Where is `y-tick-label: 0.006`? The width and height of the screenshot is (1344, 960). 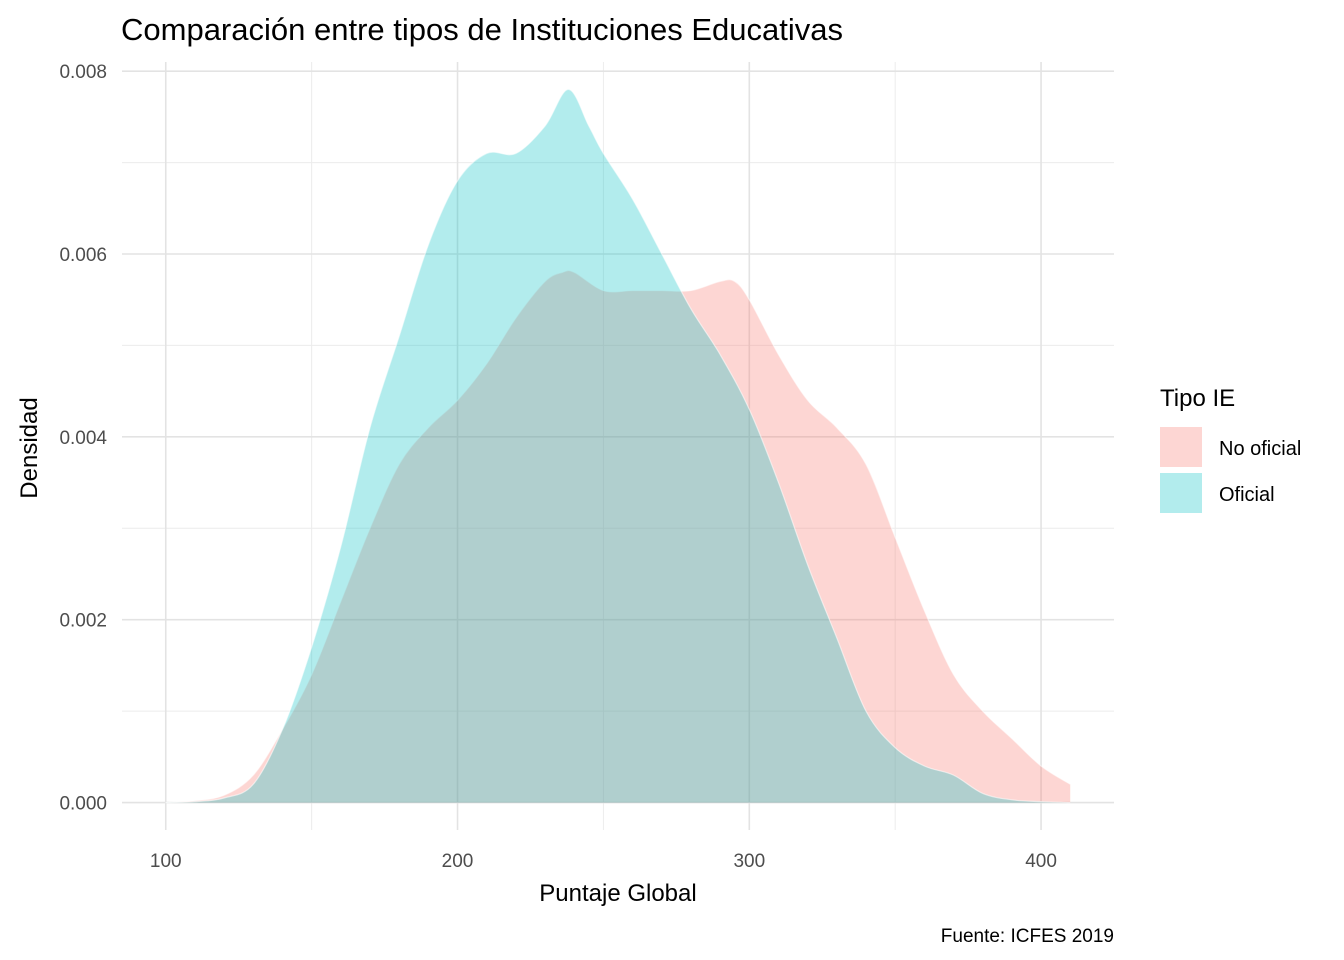 y-tick-label: 0.006 is located at coordinates (83, 255).